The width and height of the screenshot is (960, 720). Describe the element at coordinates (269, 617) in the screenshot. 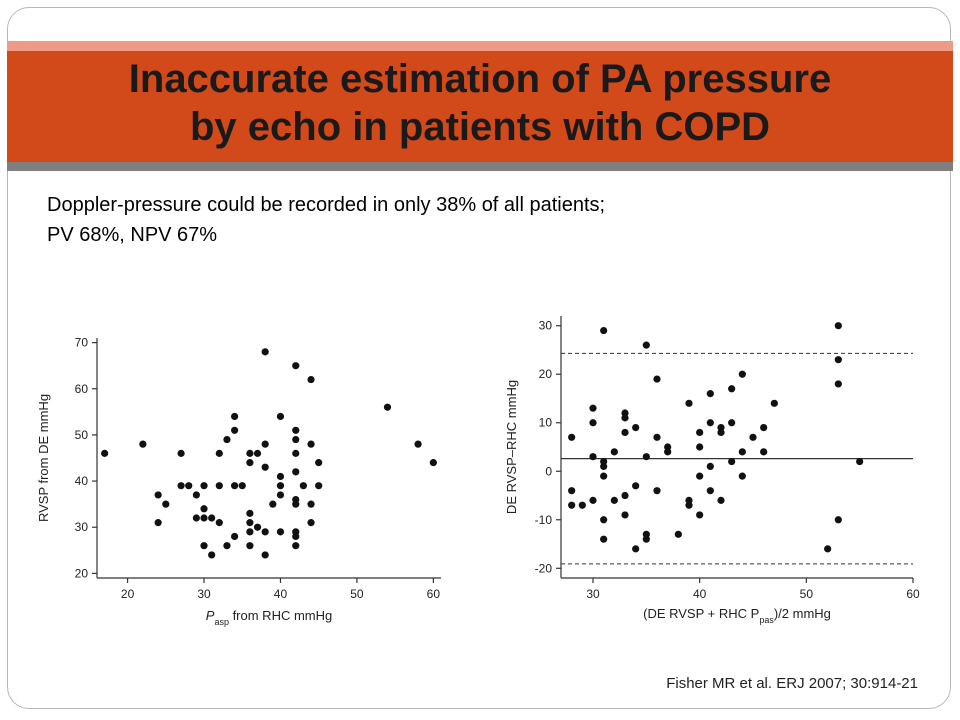

I see `x-axis-label: Pasp from RHC mmHg` at that location.